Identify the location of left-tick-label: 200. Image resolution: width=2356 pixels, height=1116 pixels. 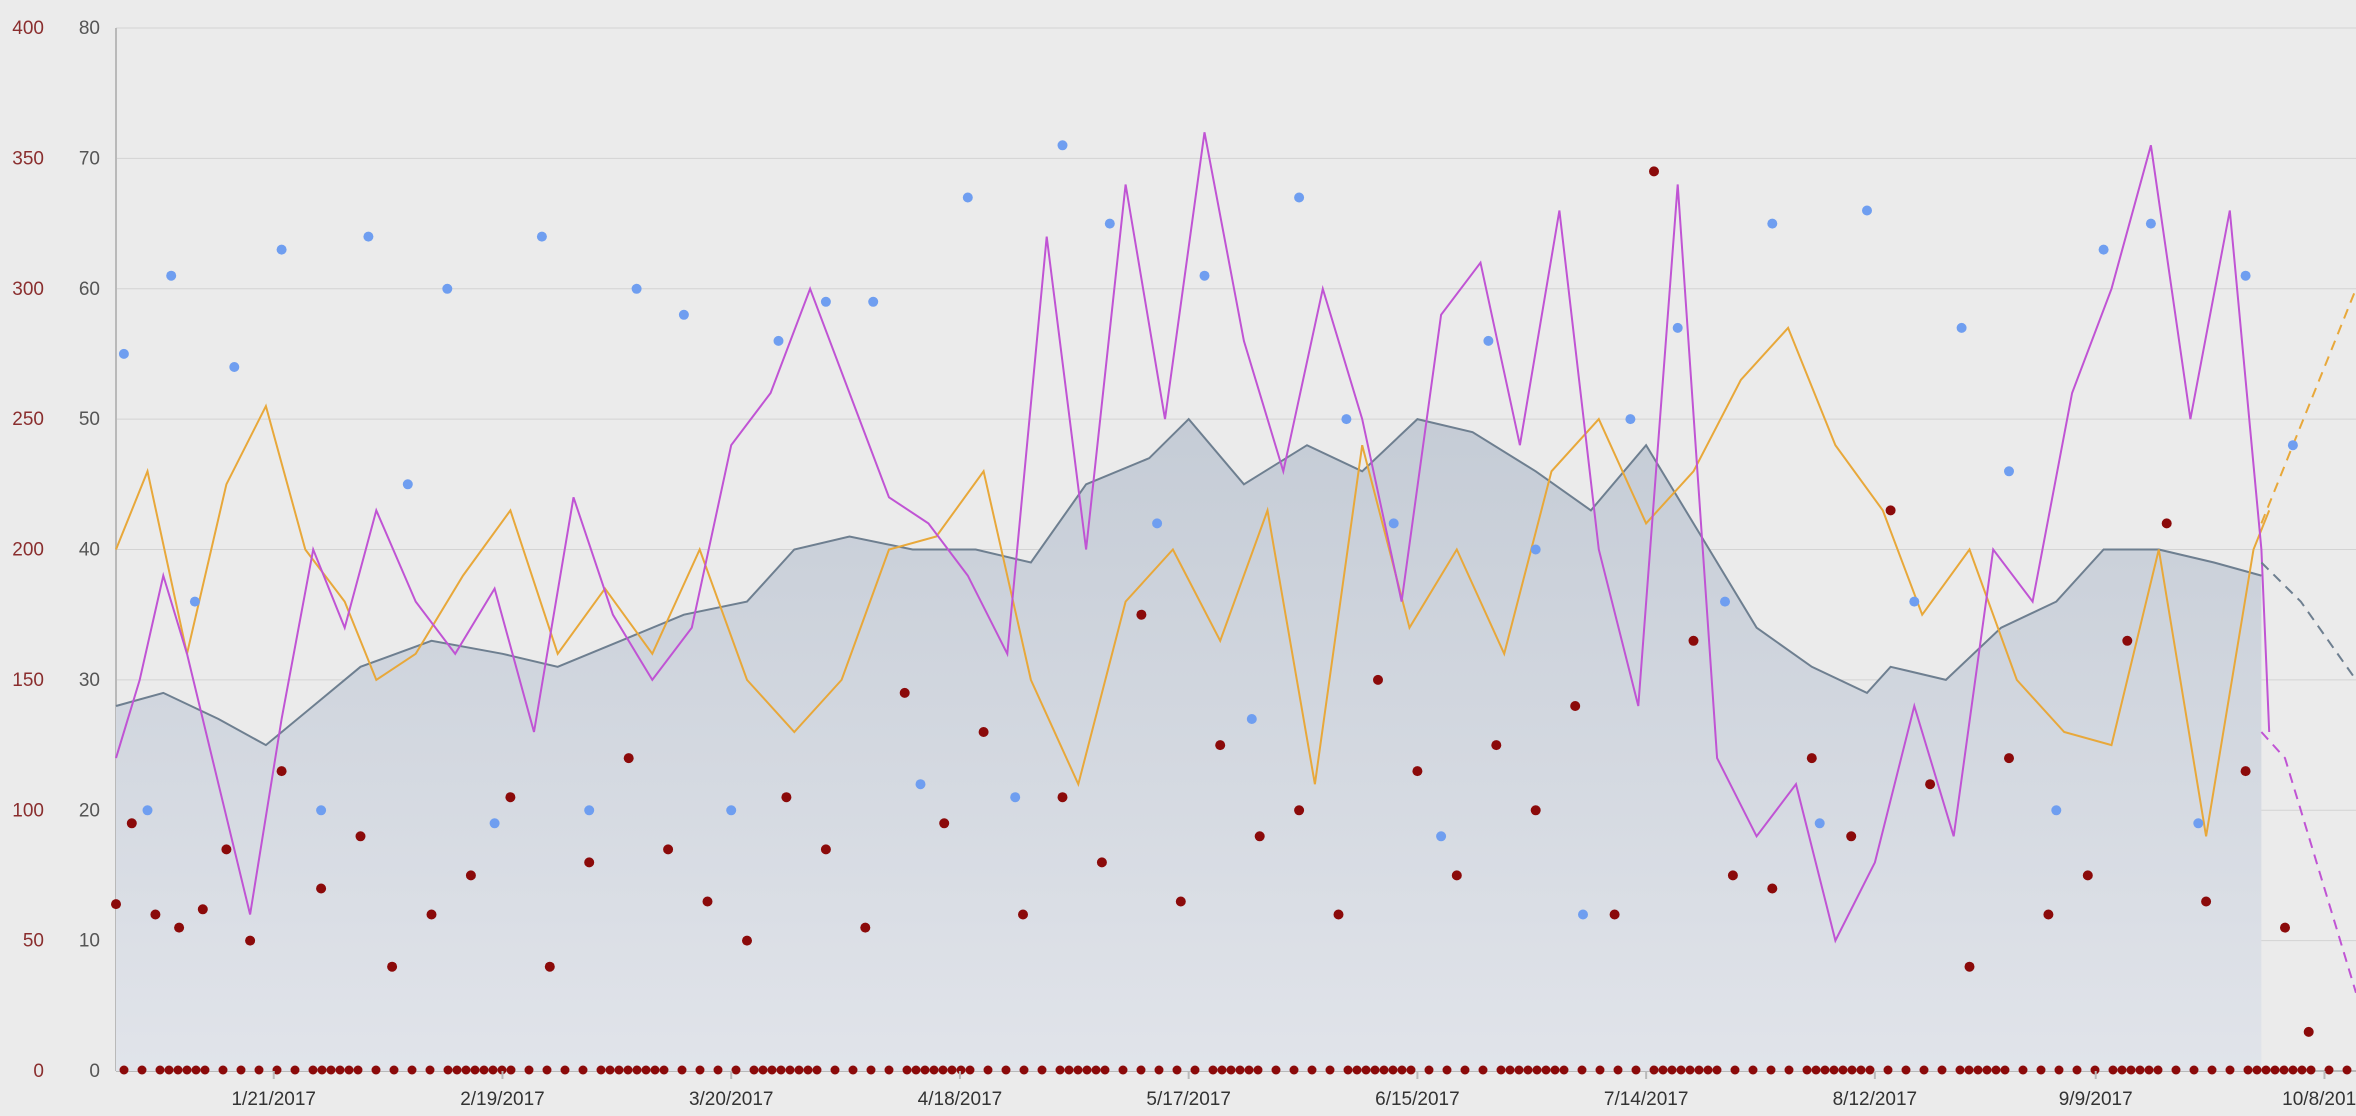
(28, 550).